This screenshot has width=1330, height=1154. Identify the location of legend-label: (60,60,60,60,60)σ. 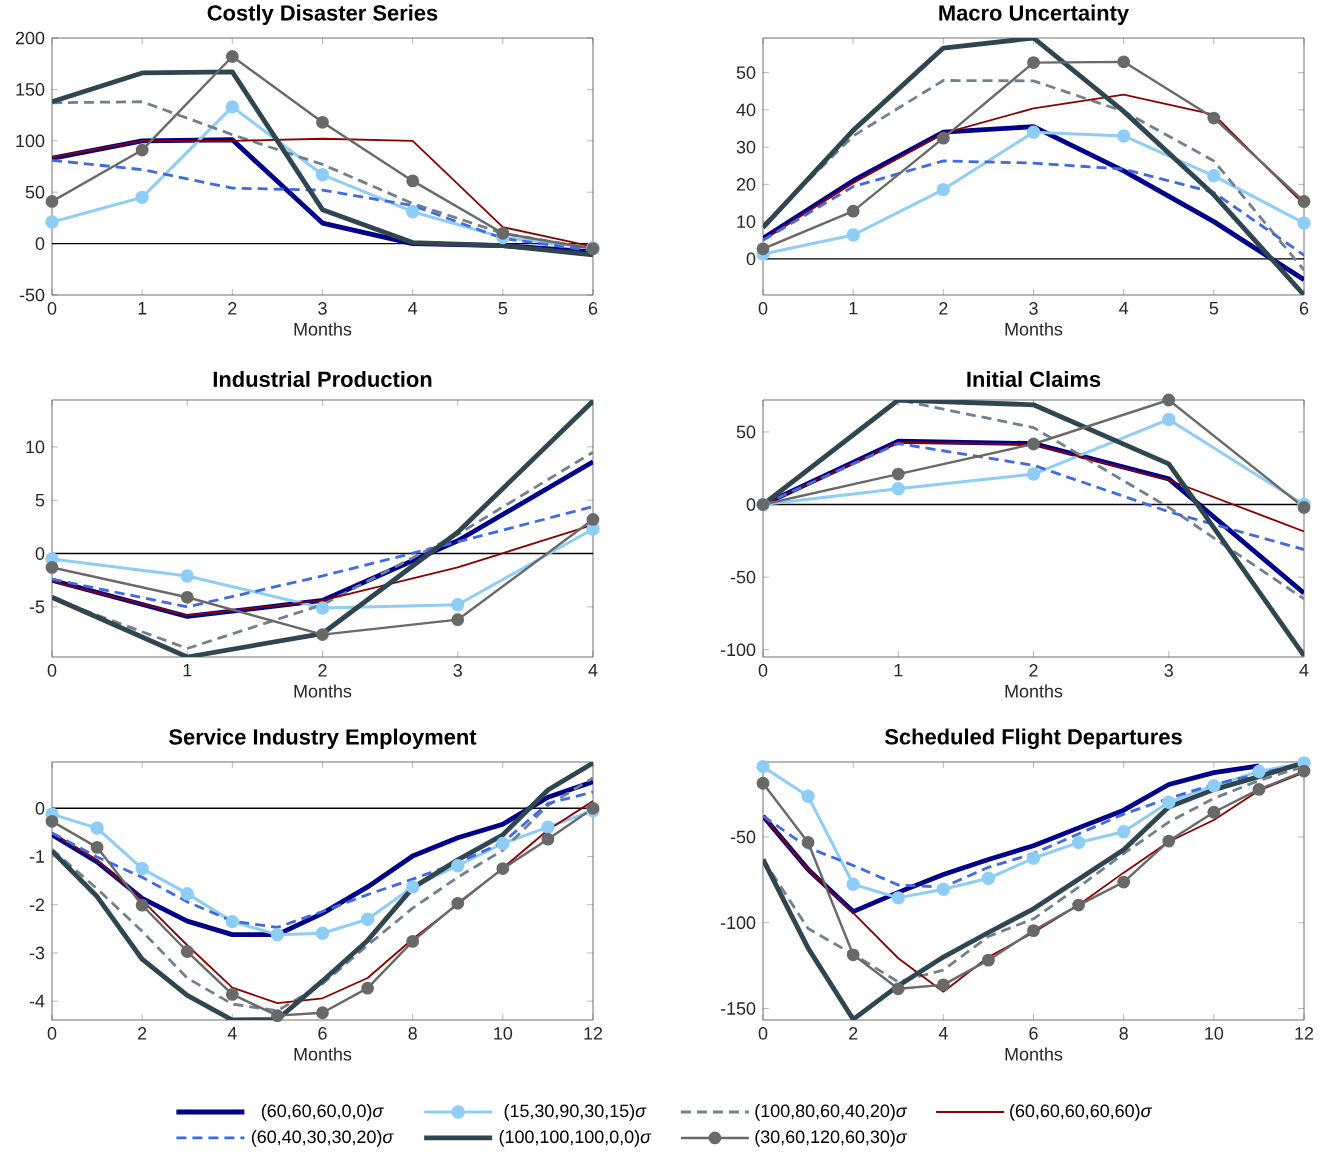
(1081, 1112).